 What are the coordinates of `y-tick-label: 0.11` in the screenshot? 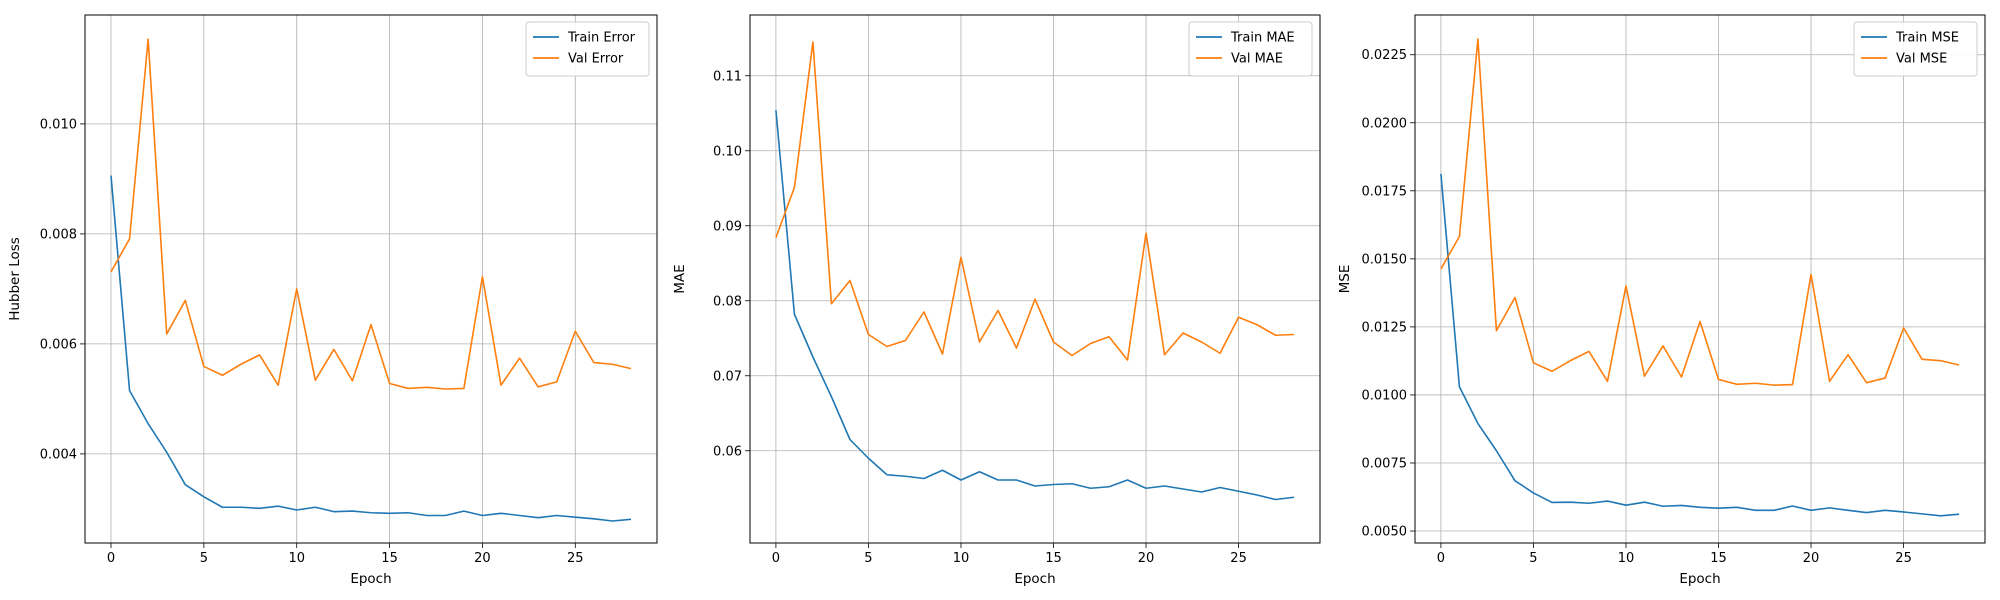 It's located at (727, 76).